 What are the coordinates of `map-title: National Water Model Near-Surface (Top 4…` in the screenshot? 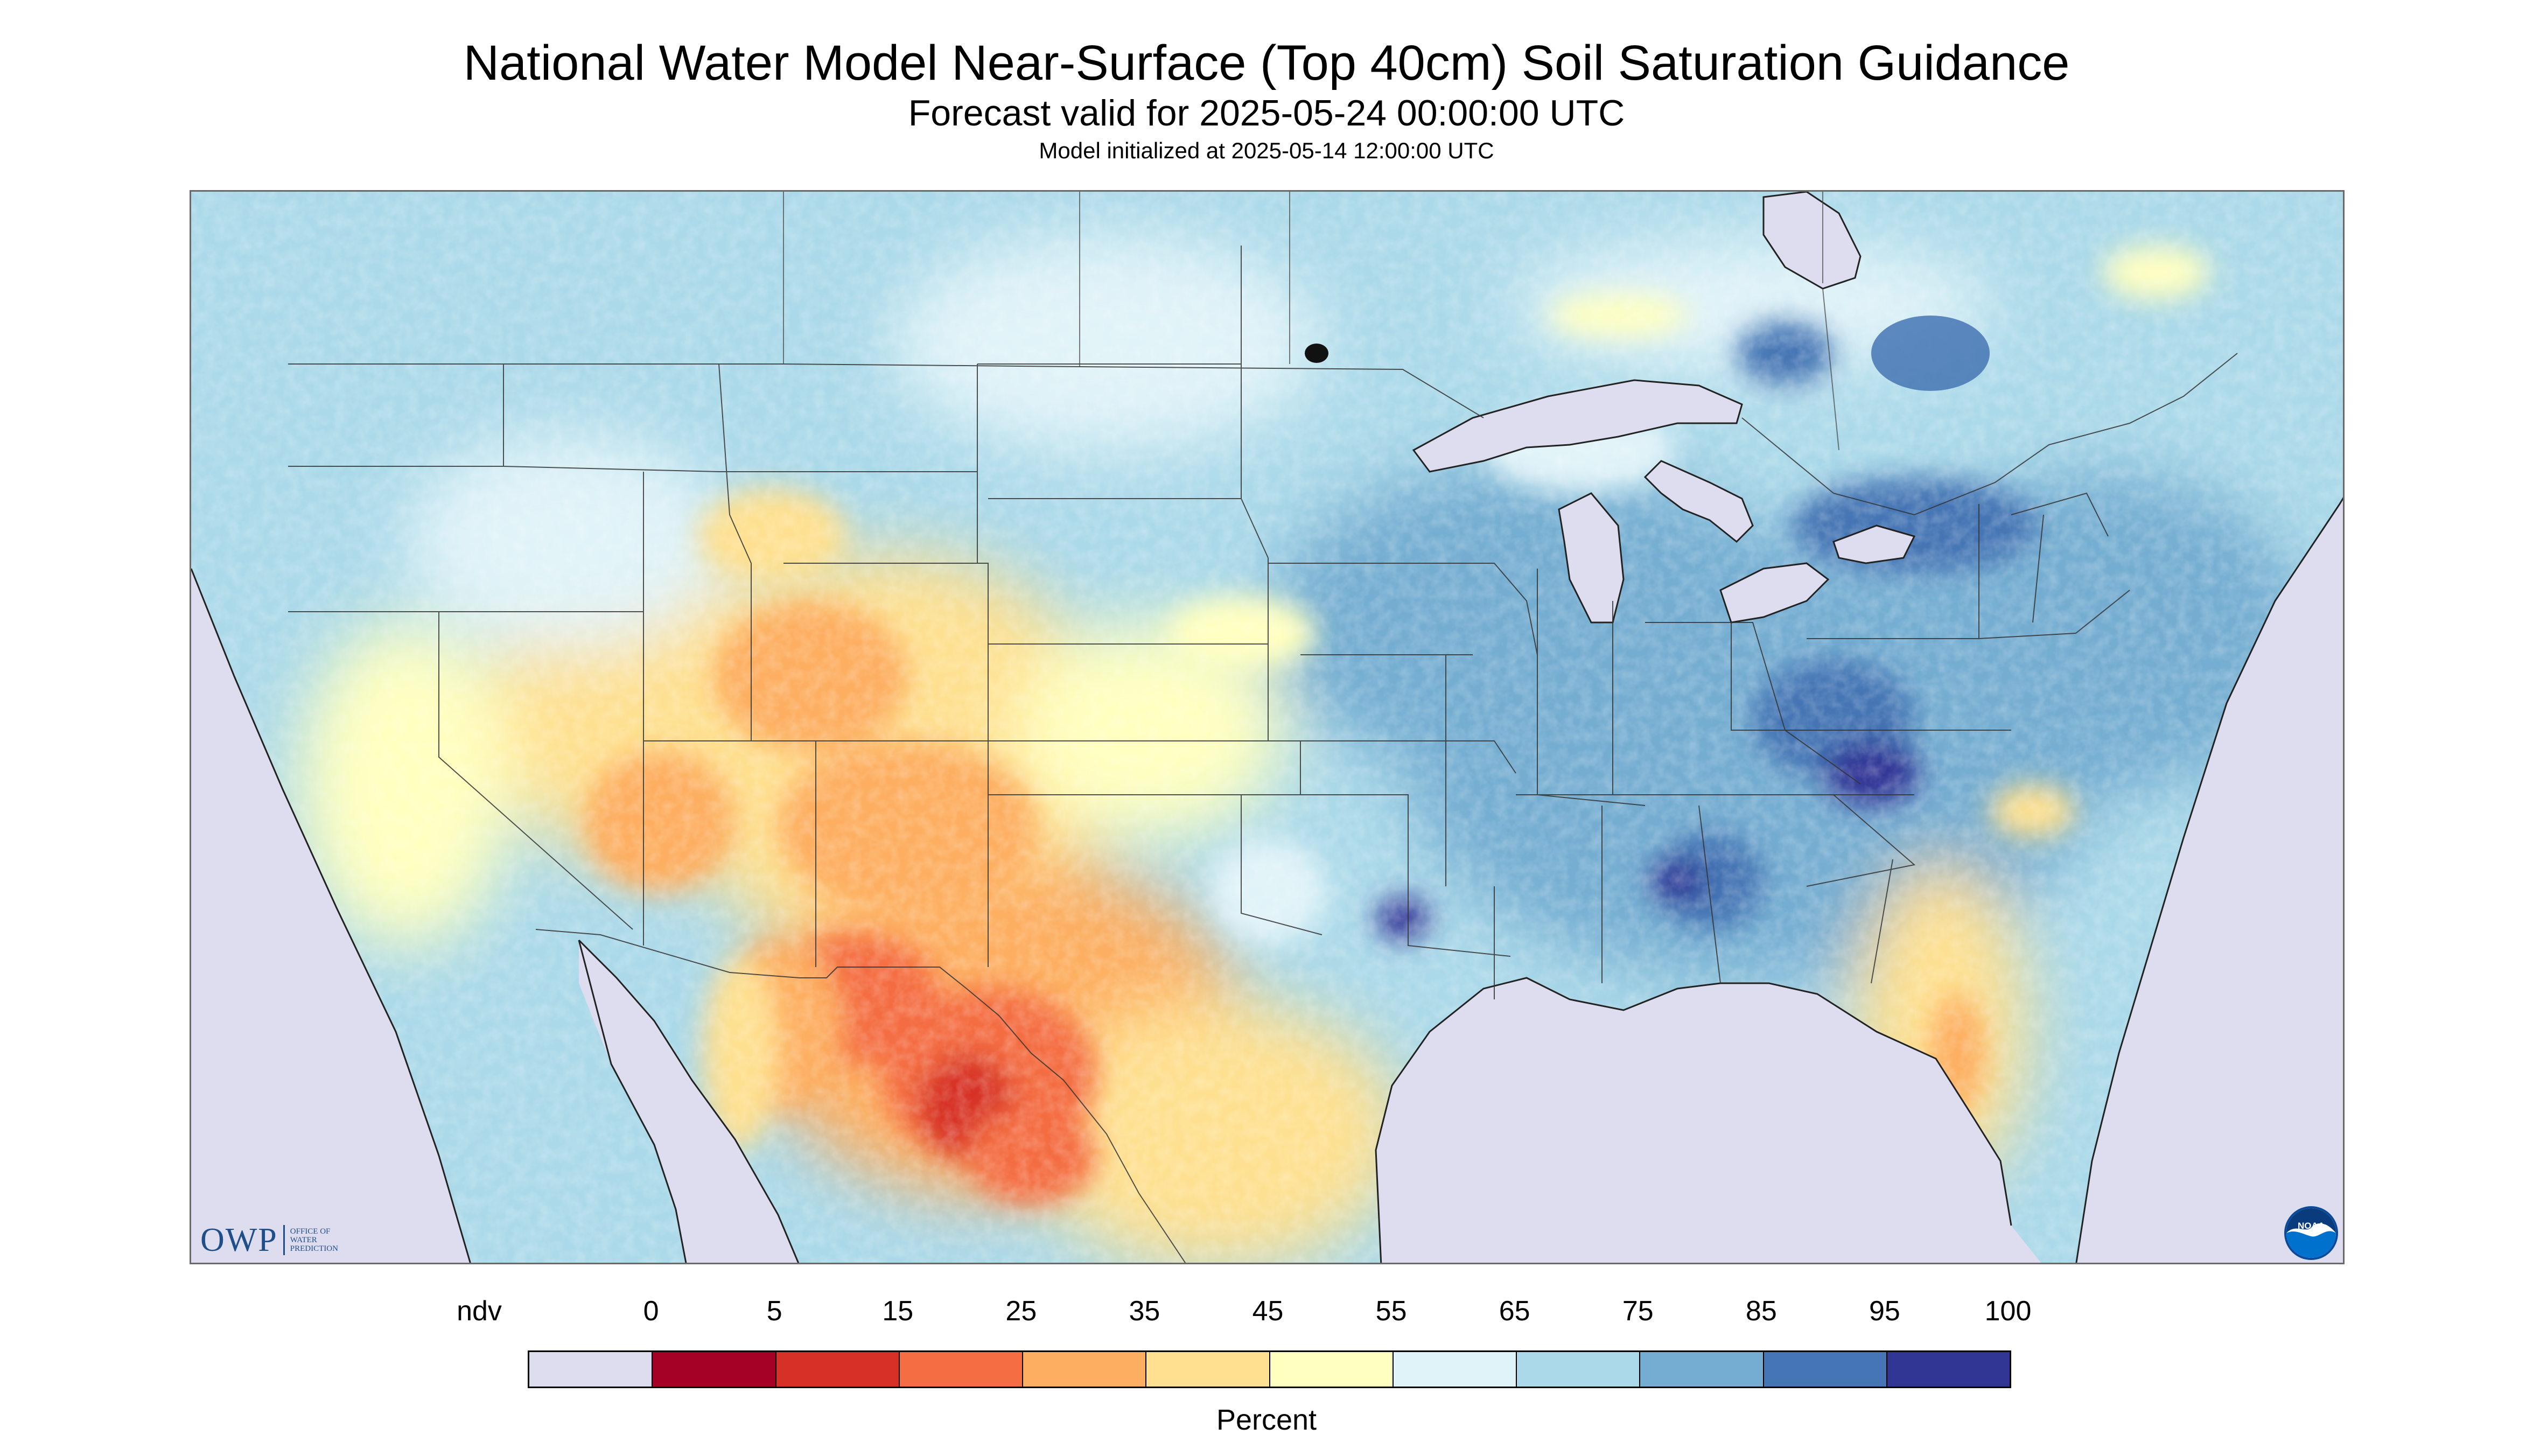 It's located at (1266, 63).